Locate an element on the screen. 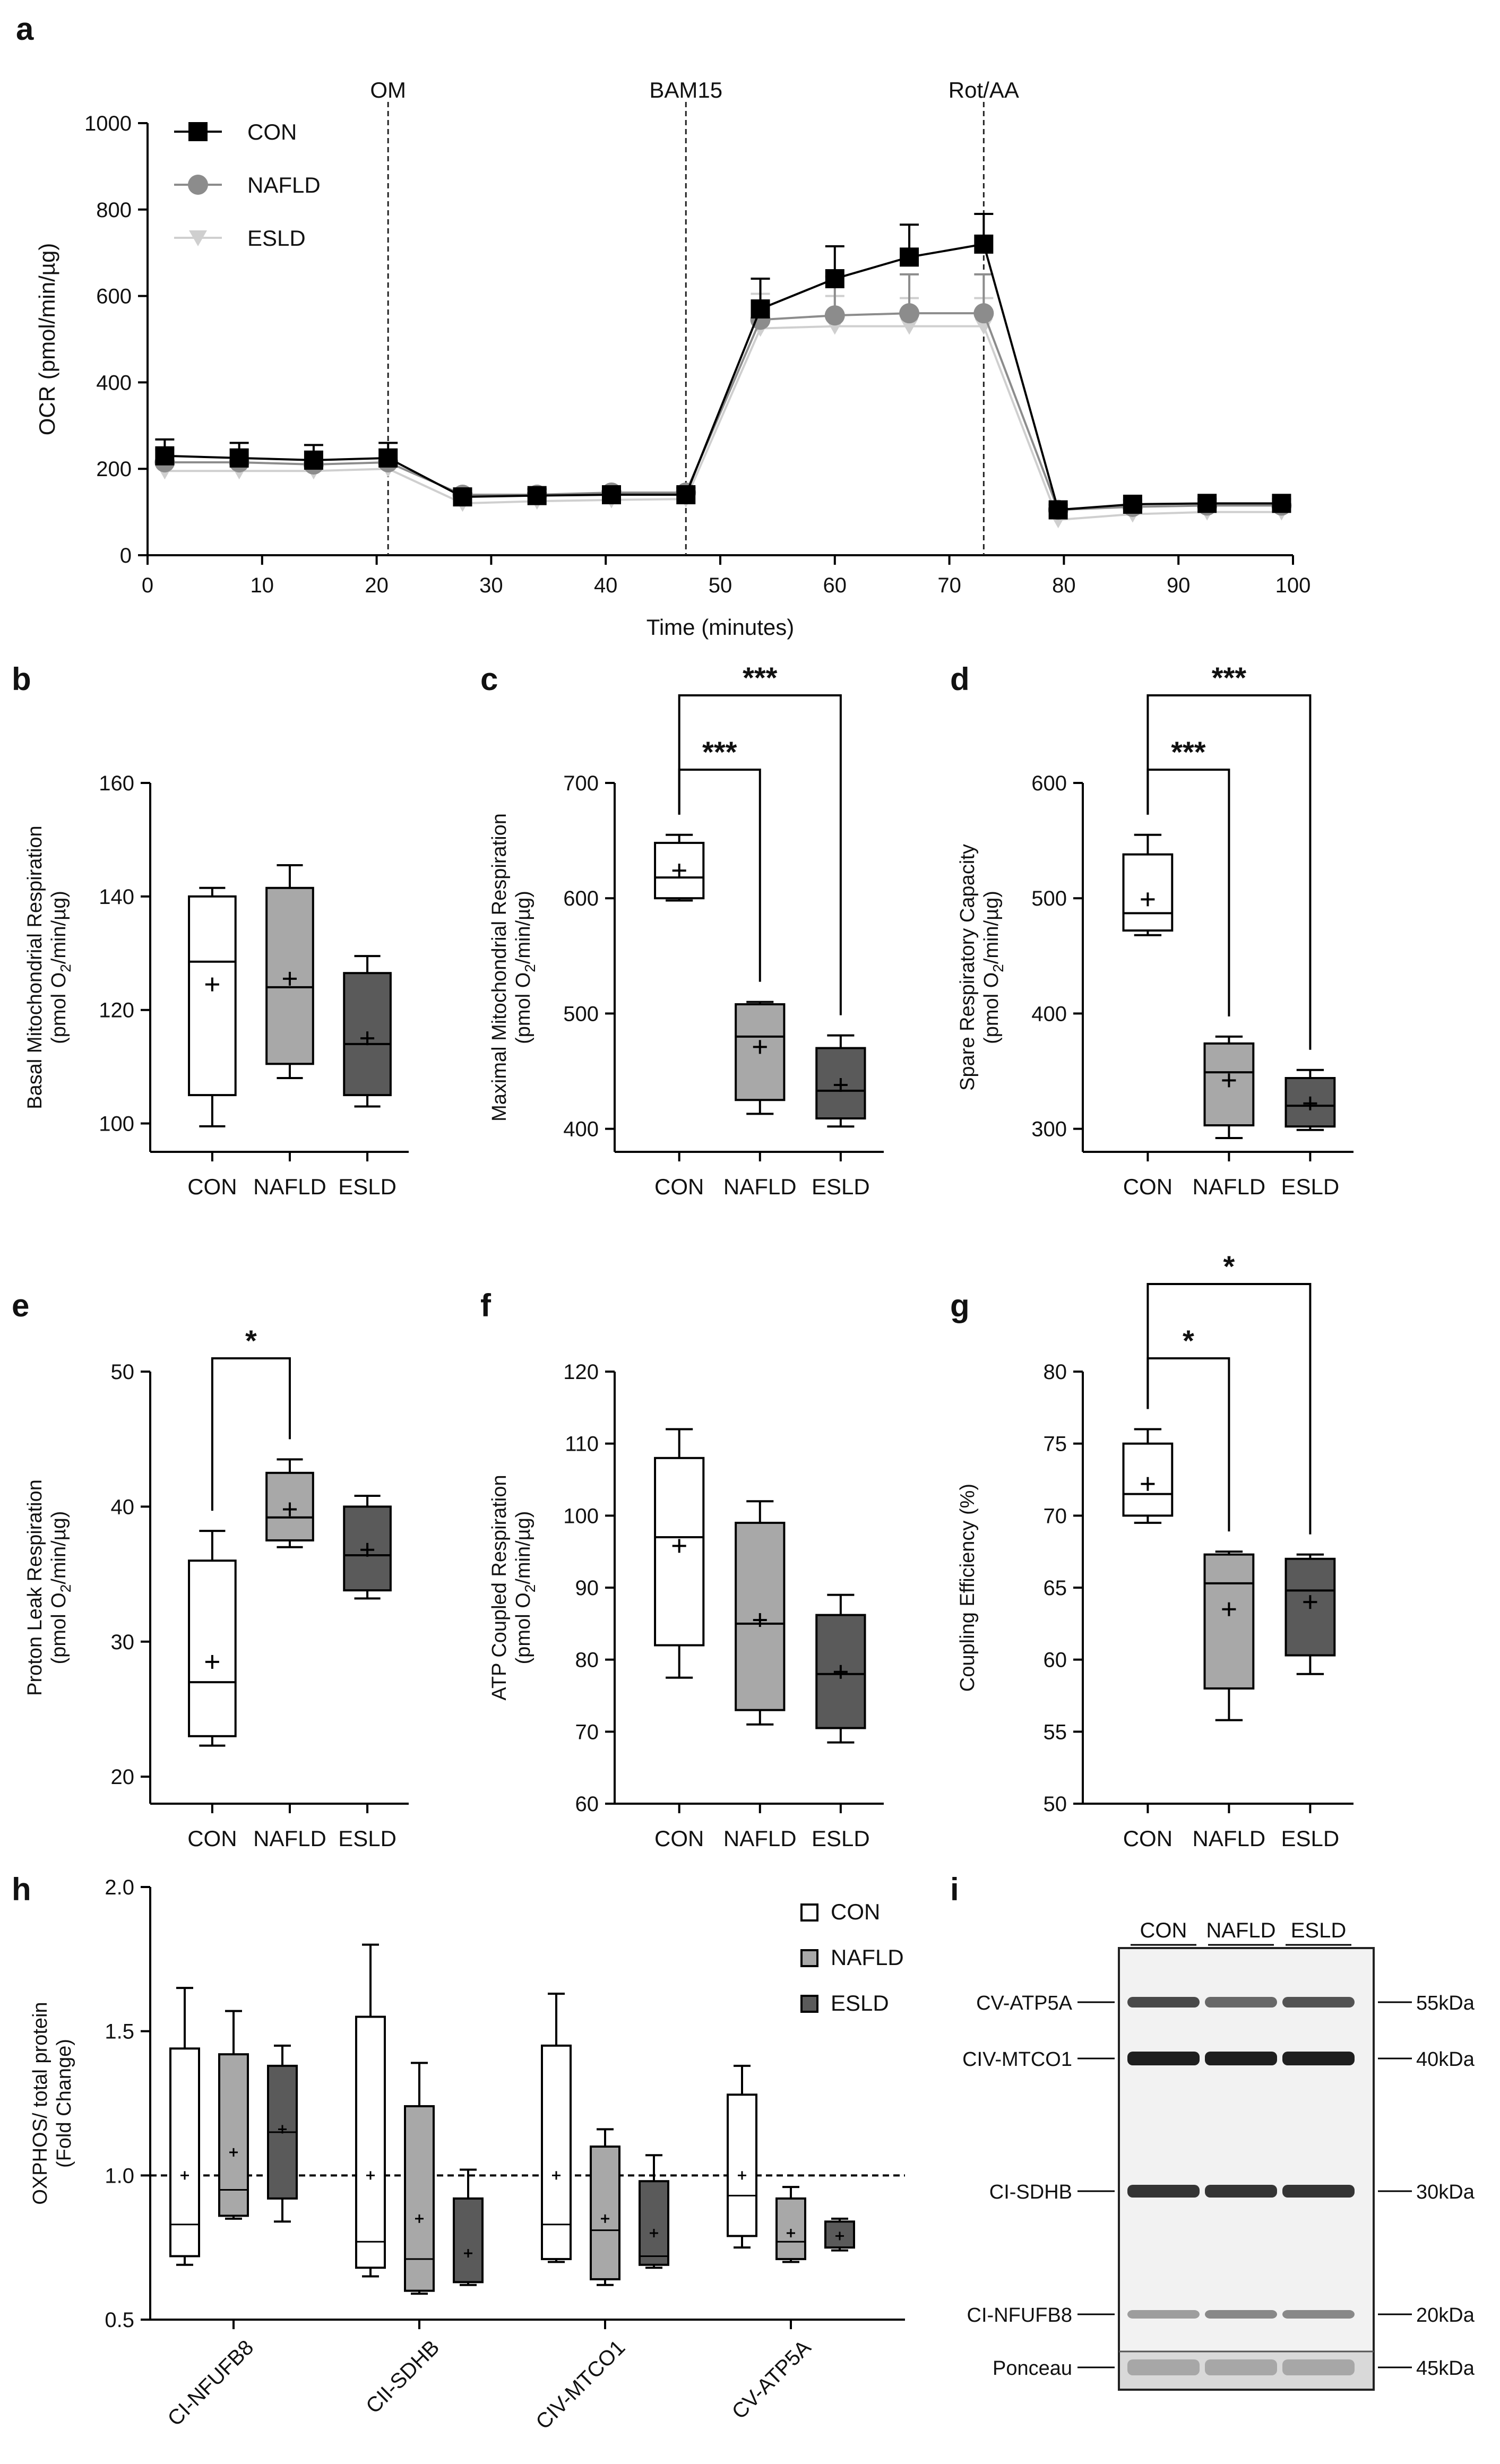 Image resolution: width=1500 pixels, height=2464 pixels. x-tick-label: CII-SDHB is located at coordinates (402, 2377).